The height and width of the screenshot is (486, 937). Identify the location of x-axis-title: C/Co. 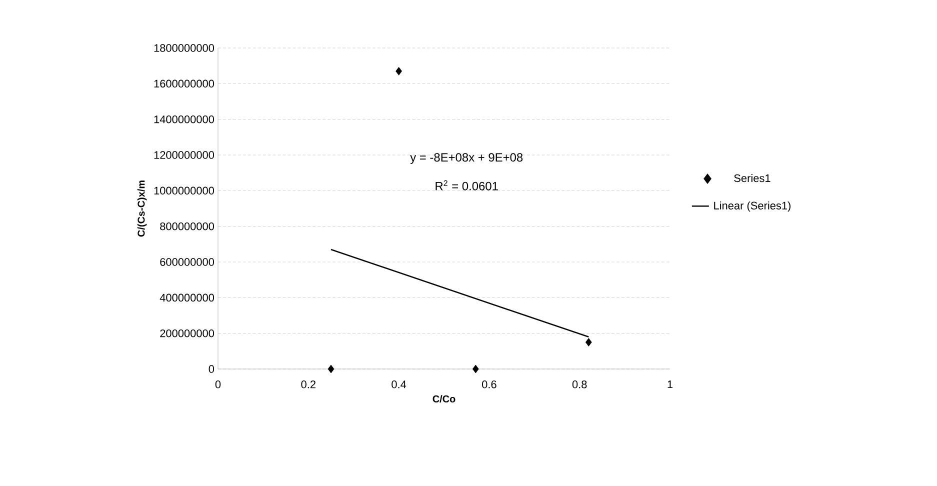
(444, 399).